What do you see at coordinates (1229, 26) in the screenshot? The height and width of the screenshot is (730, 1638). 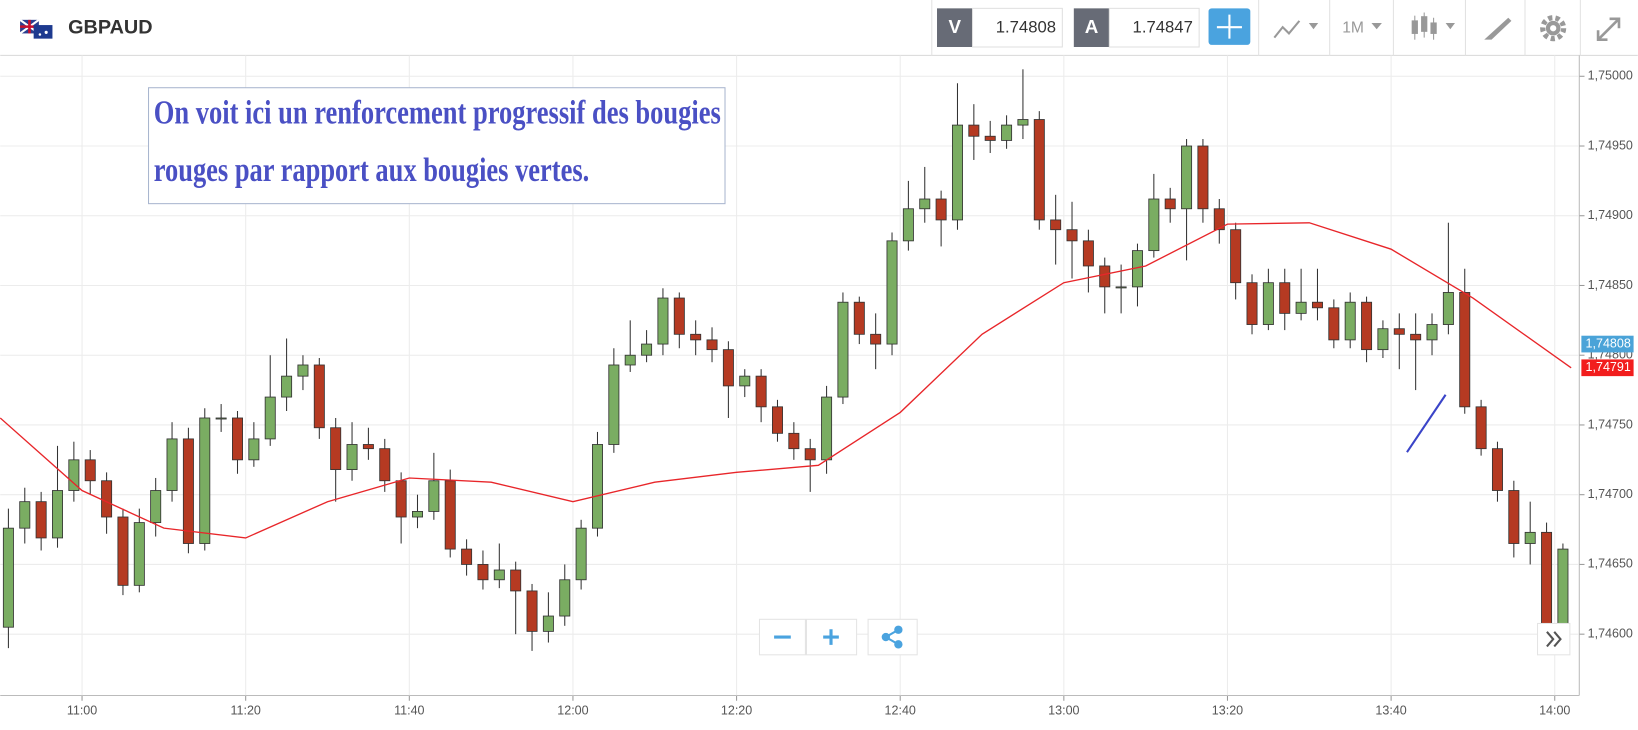 I see `crosshair-icon` at bounding box center [1229, 26].